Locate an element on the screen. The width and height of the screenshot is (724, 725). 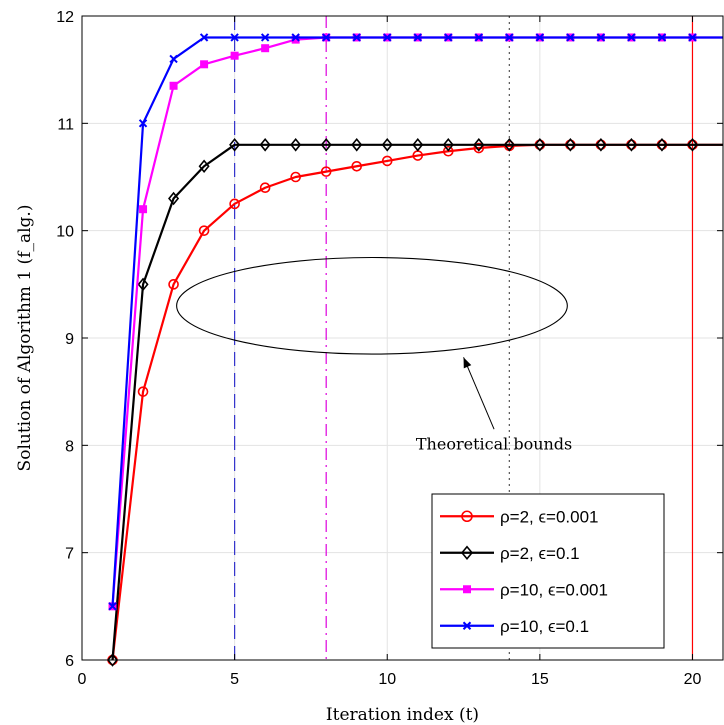
y-tick-label: 11 is located at coordinates (65, 124).